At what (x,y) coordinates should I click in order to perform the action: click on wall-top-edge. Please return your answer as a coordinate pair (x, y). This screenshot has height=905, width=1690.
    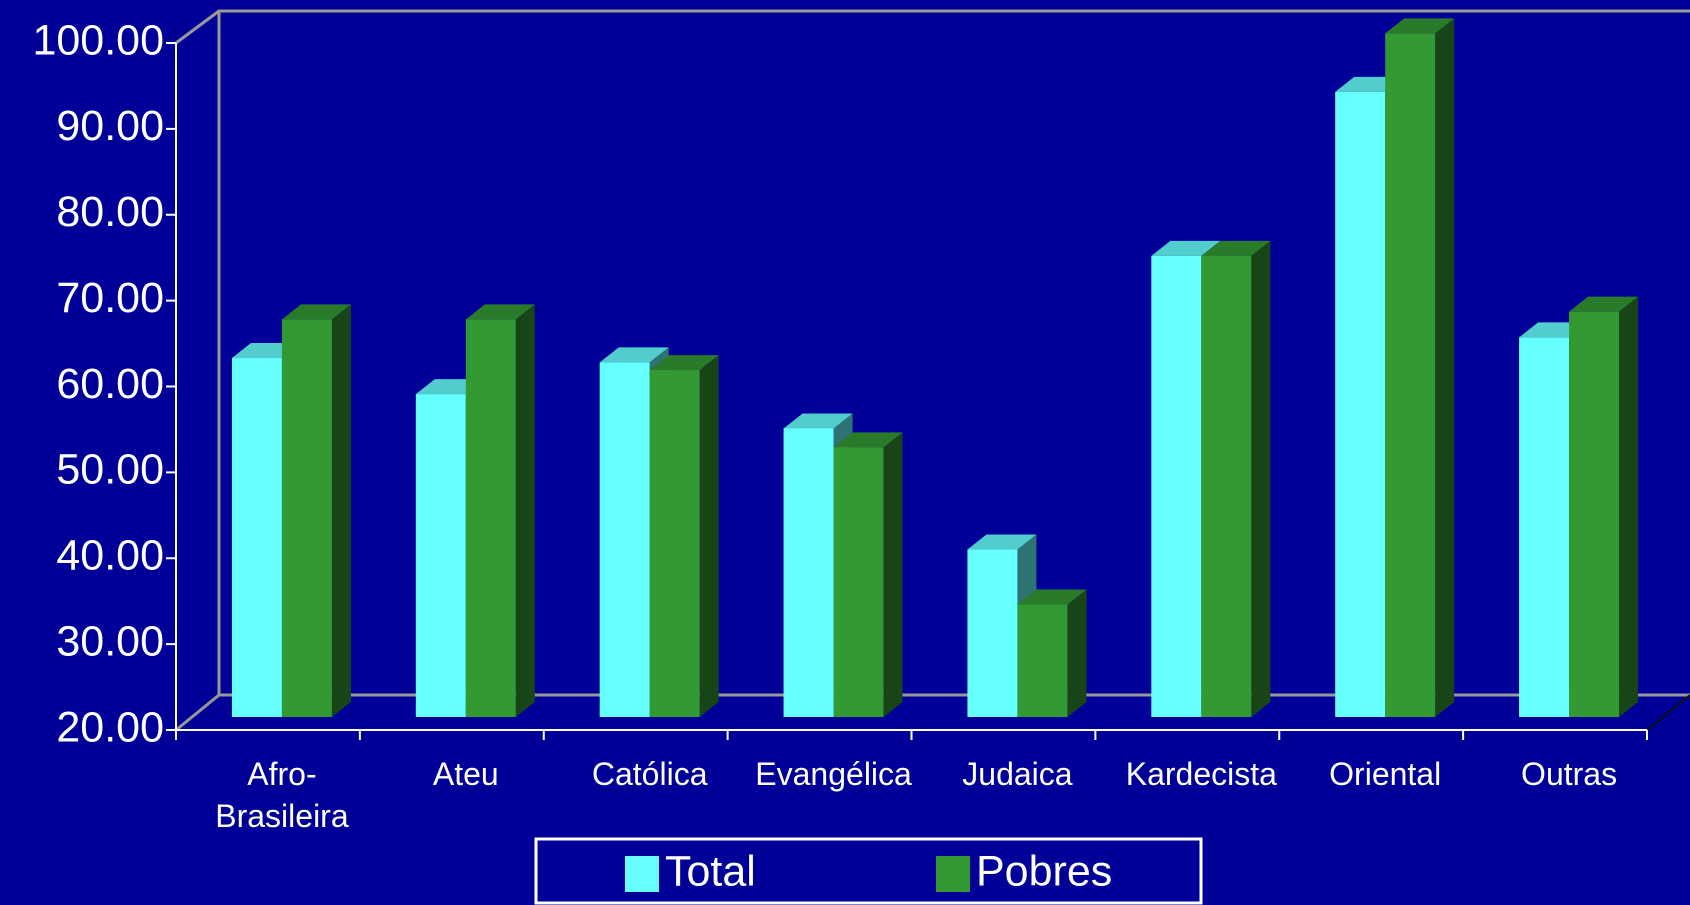
    Looking at the image, I should click on (197, 27).